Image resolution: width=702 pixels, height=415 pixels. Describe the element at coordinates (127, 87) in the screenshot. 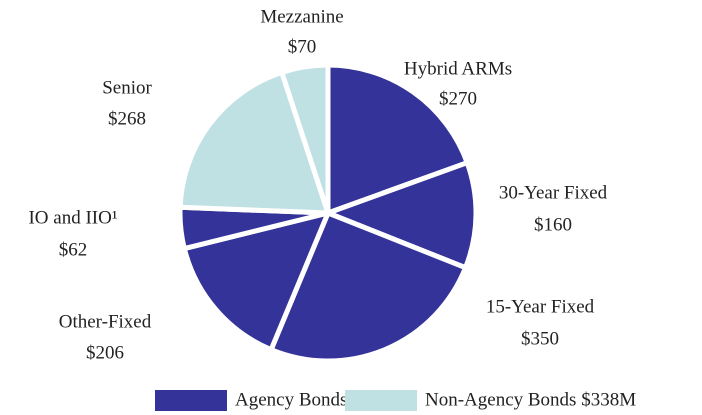

I see `slice-label: Senior` at that location.